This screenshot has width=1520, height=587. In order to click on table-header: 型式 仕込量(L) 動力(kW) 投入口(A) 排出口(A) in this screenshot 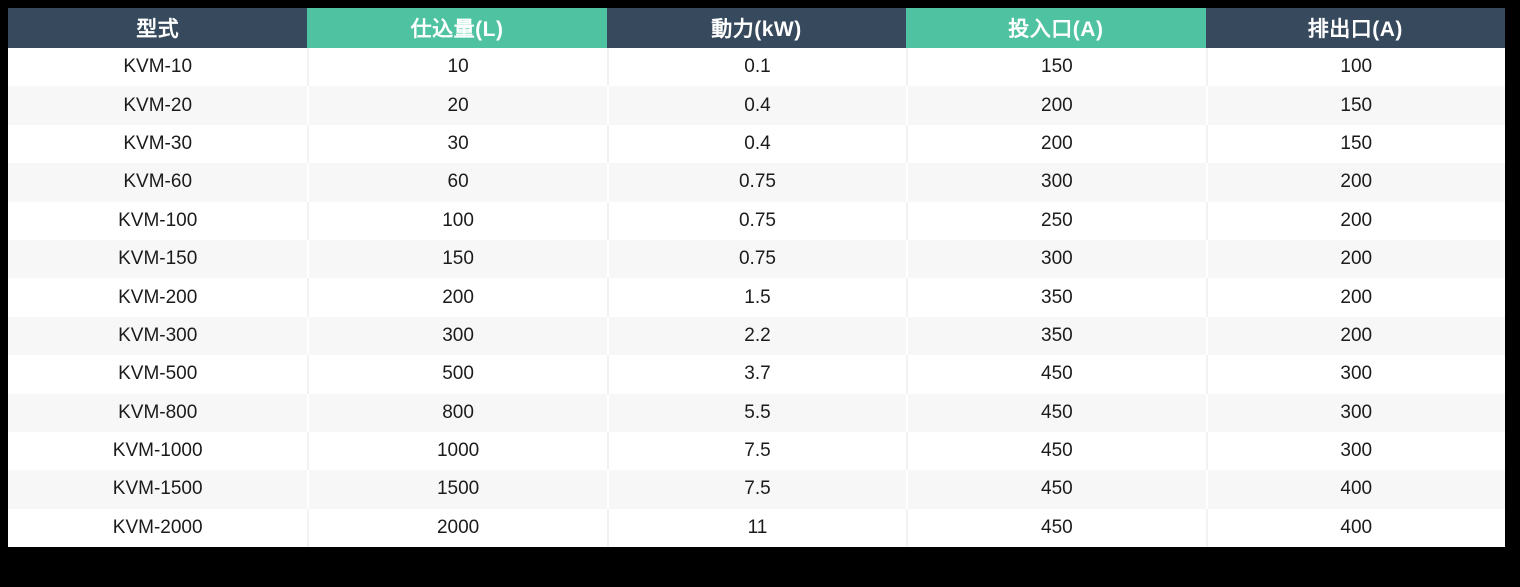, I will do `click(756, 28)`.